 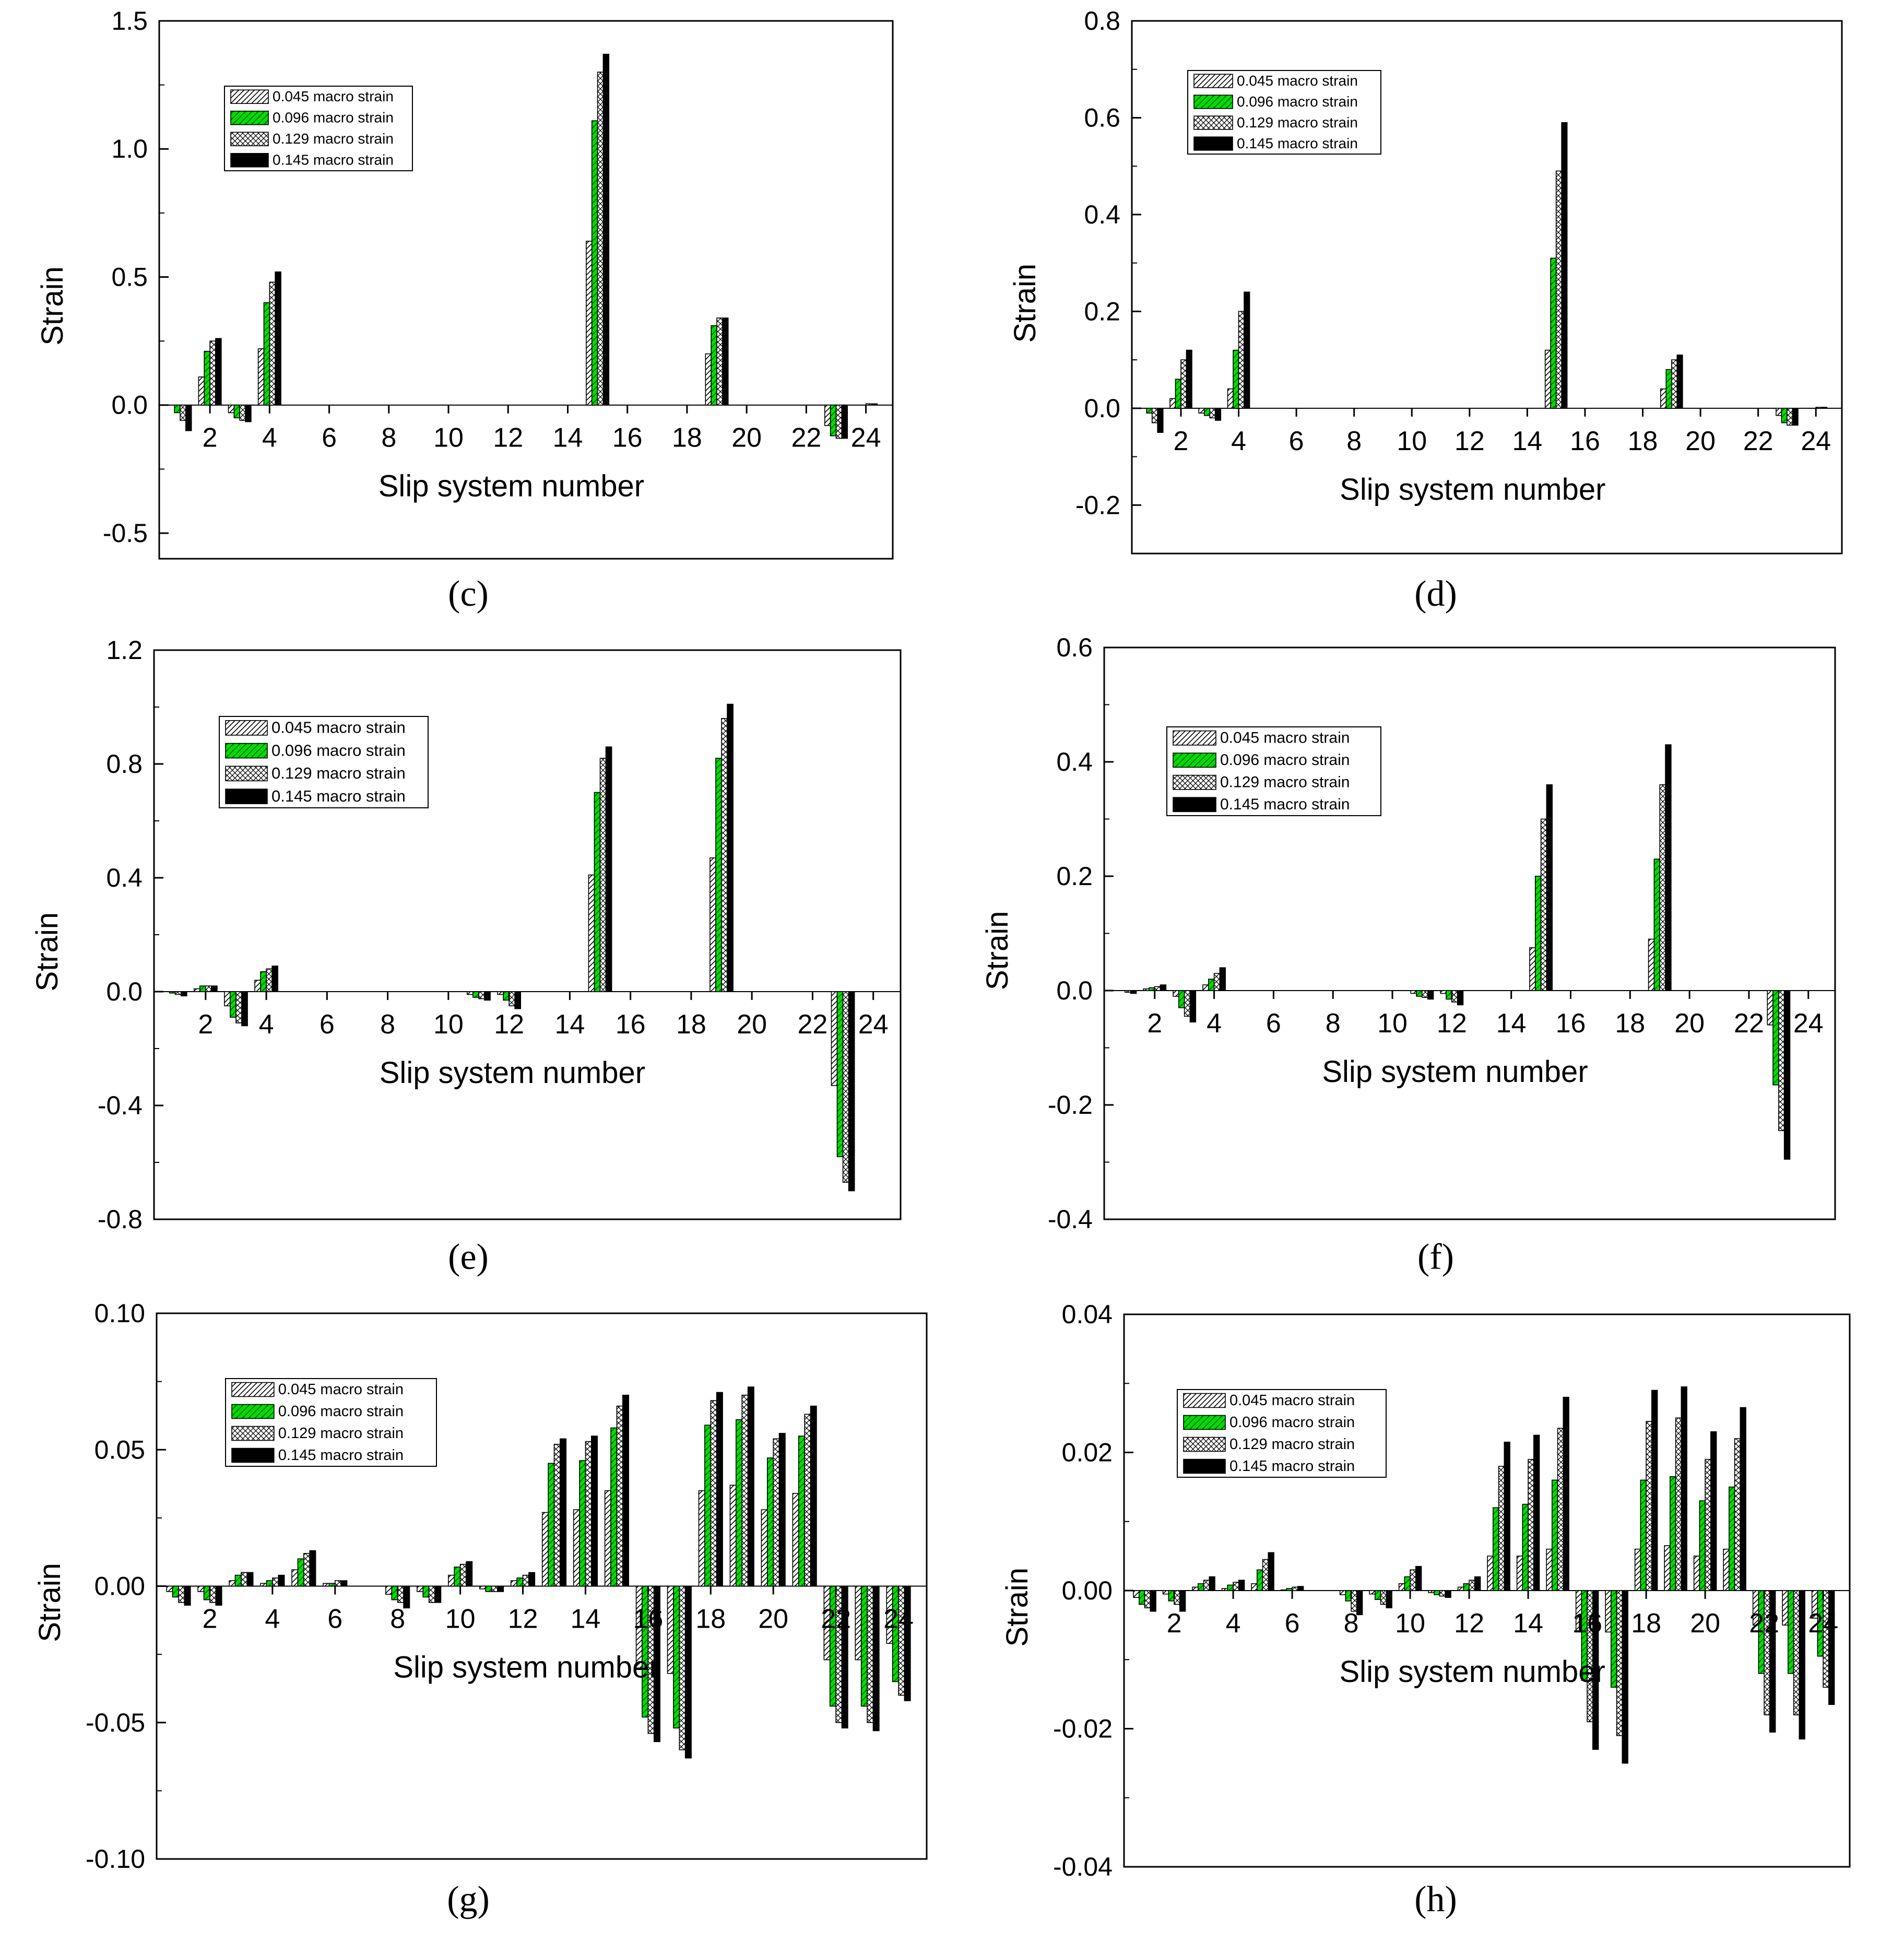 What do you see at coordinates (1102, 311) in the screenshot?
I see `y-tick-label: 0.2` at bounding box center [1102, 311].